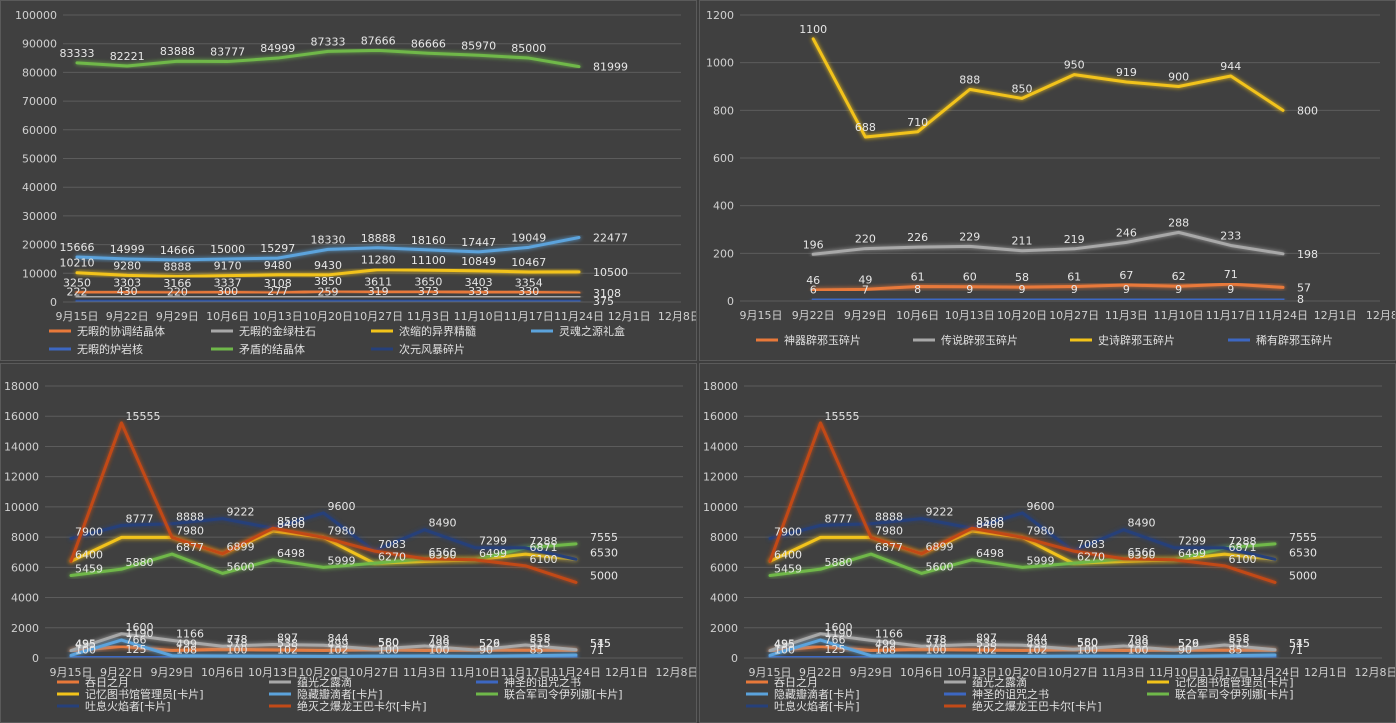 The height and width of the screenshot is (723, 1396). I want to click on x-tick-label: 10月20日, so click(1023, 672).